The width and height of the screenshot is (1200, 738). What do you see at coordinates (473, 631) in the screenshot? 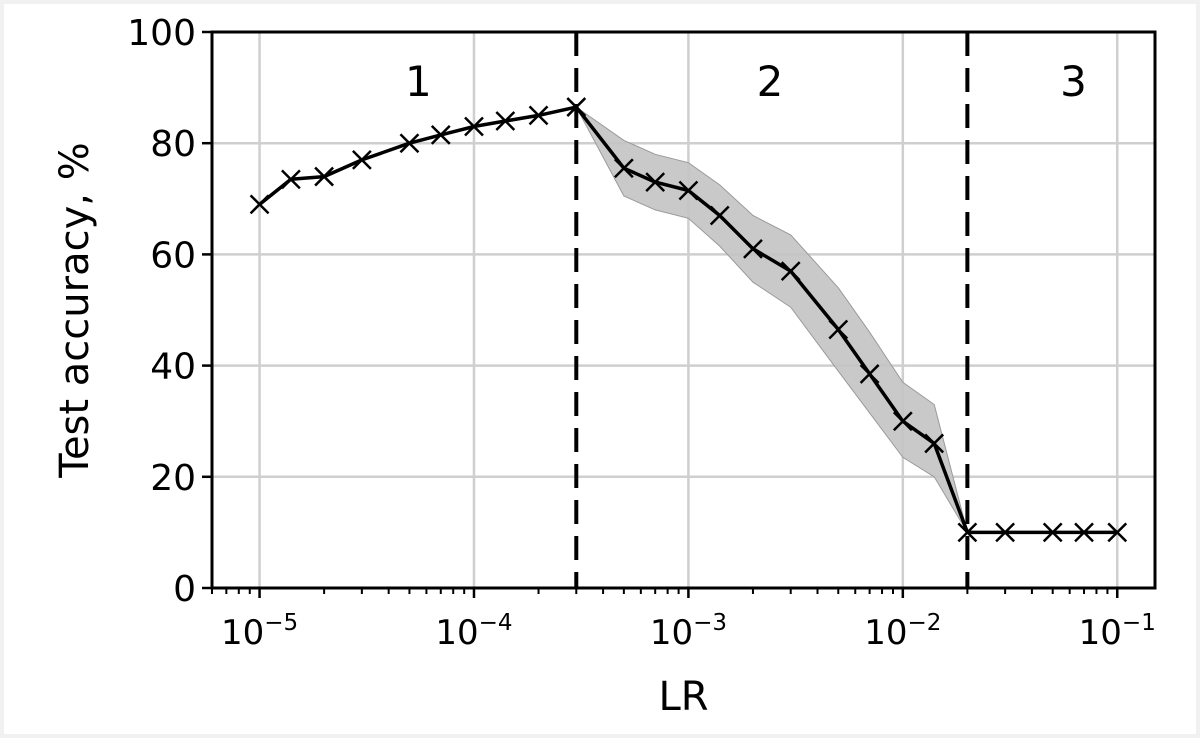
I see `x-tick-label: 10⁻⁴` at bounding box center [473, 631].